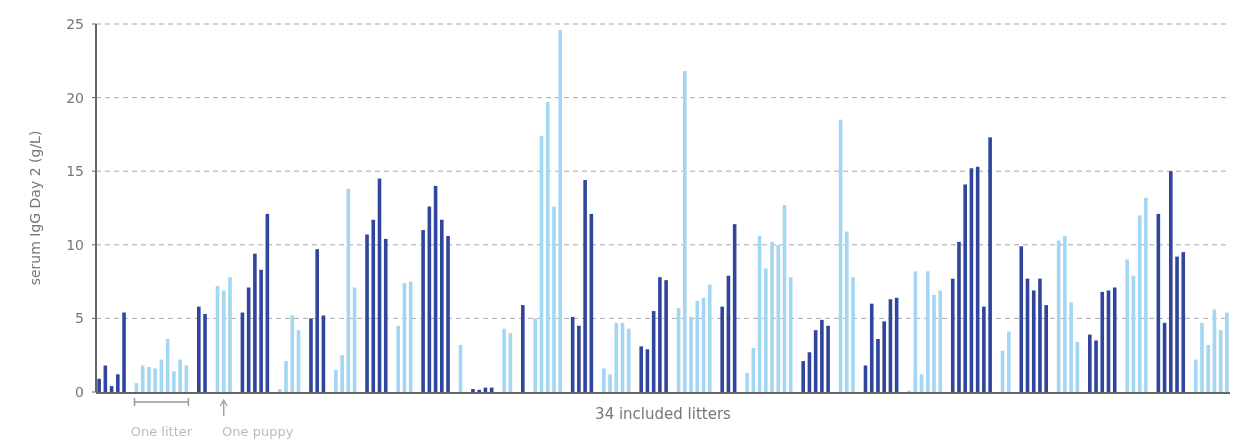 The height and width of the screenshot is (439, 1240). I want to click on y-tick-label: 20, so click(75, 97).